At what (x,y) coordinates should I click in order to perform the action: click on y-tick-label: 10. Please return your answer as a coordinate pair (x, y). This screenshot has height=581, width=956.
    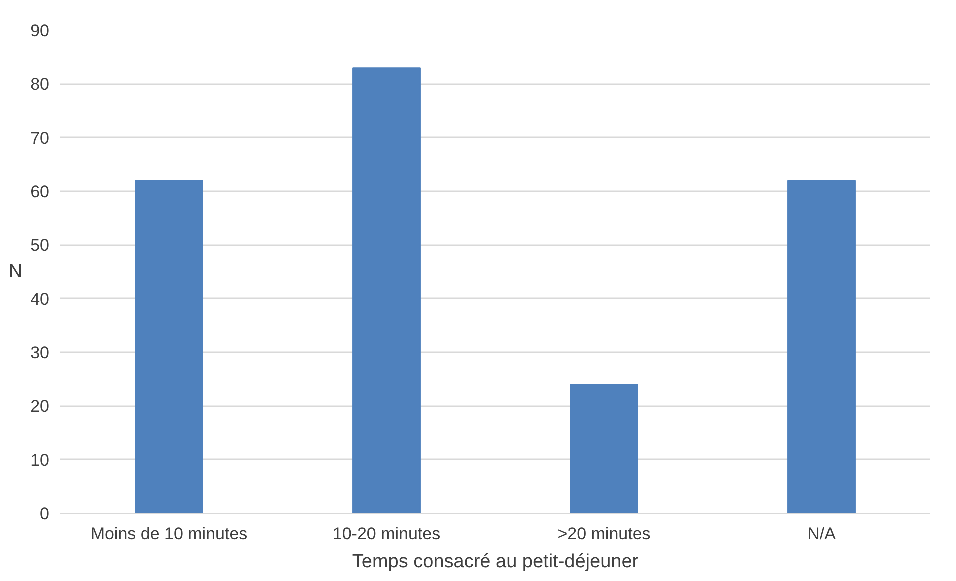
    Looking at the image, I should click on (40, 460).